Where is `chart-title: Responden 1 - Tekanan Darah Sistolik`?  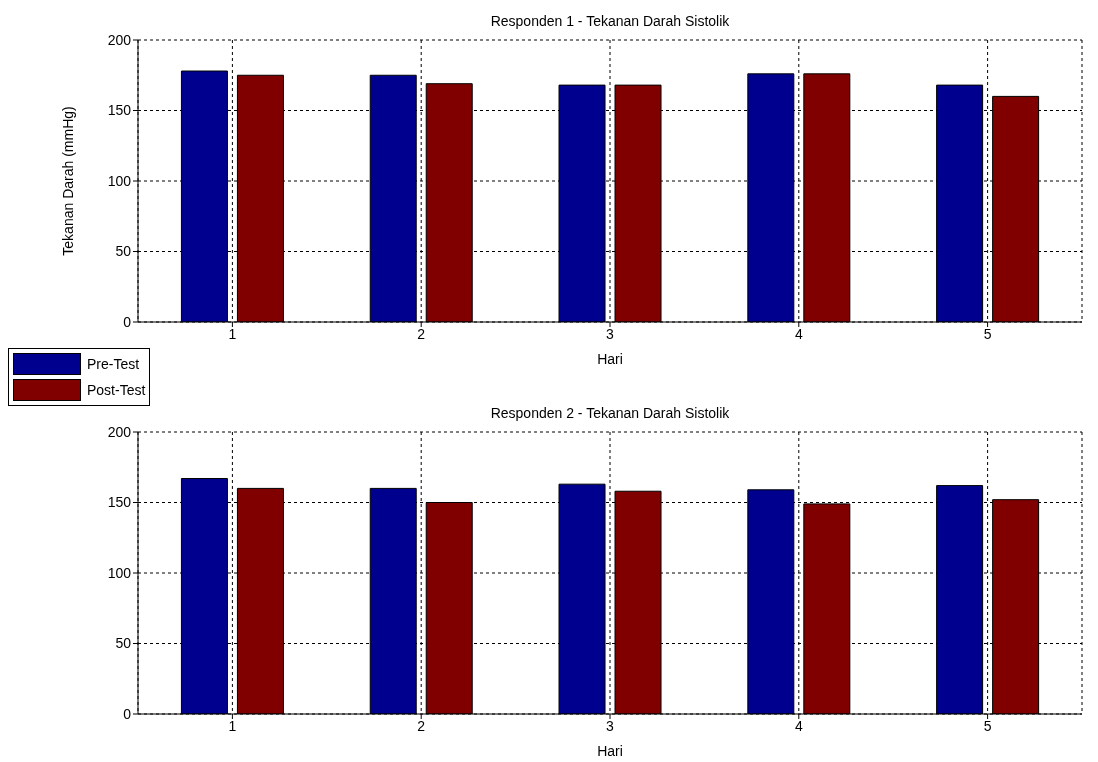 chart-title: Responden 1 - Tekanan Darah Sistolik is located at coordinates (610, 21).